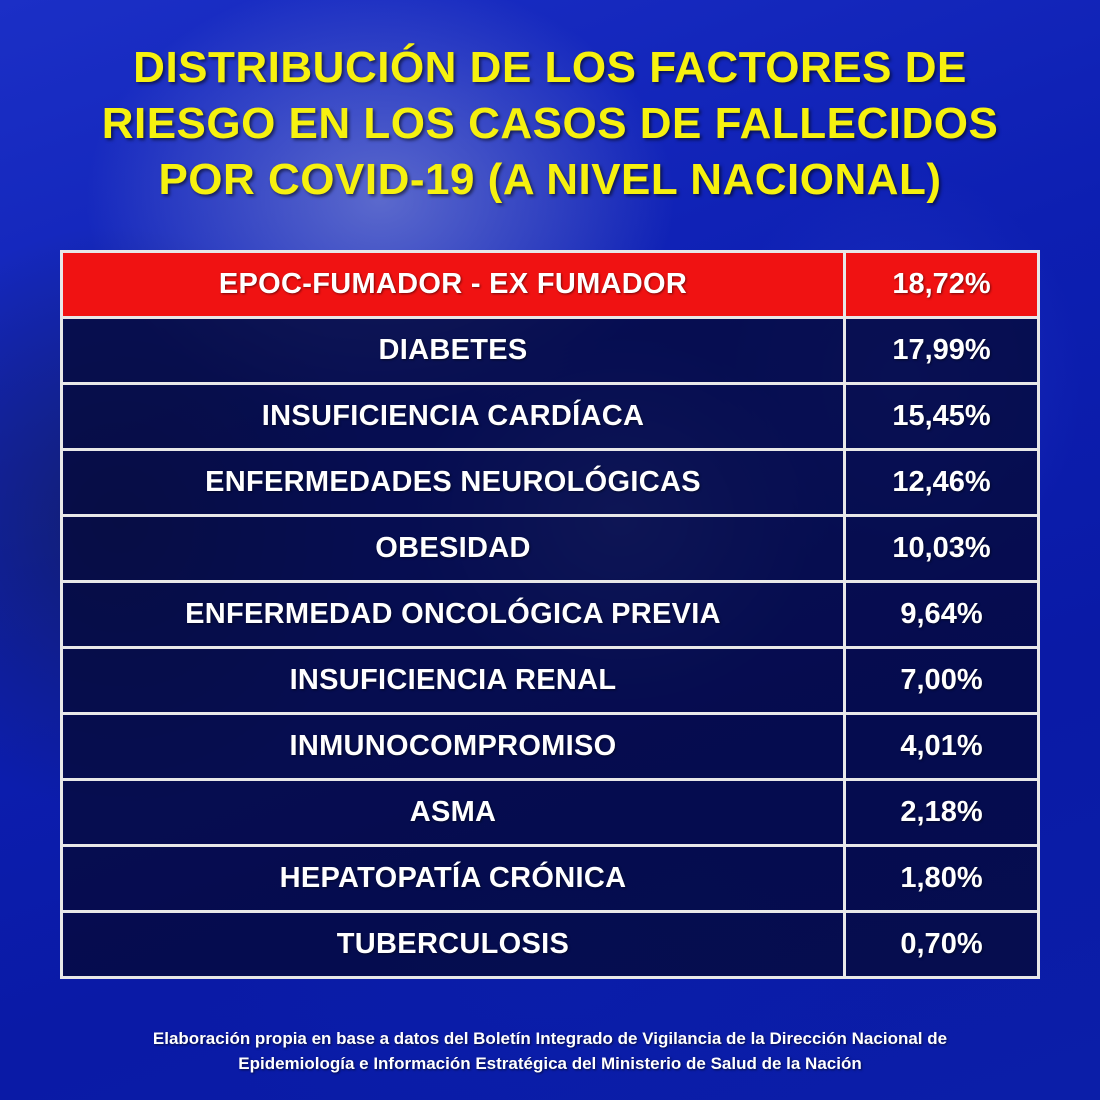  I want to click on table-row: INSUFICIENCIA RENAL 7,00%, so click(550, 682).